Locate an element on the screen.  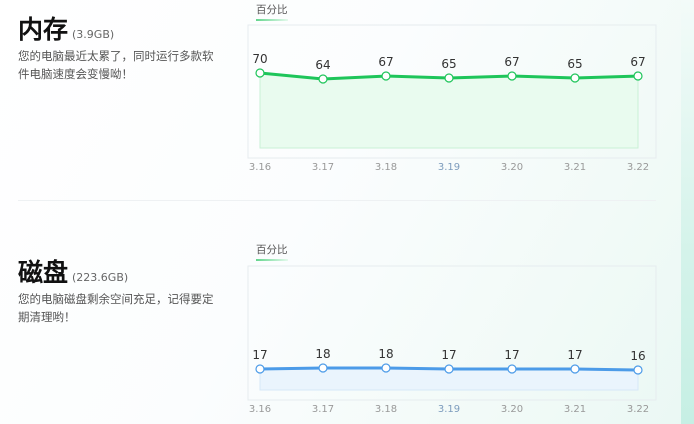
memory-data-label: 64 is located at coordinates (322, 65).